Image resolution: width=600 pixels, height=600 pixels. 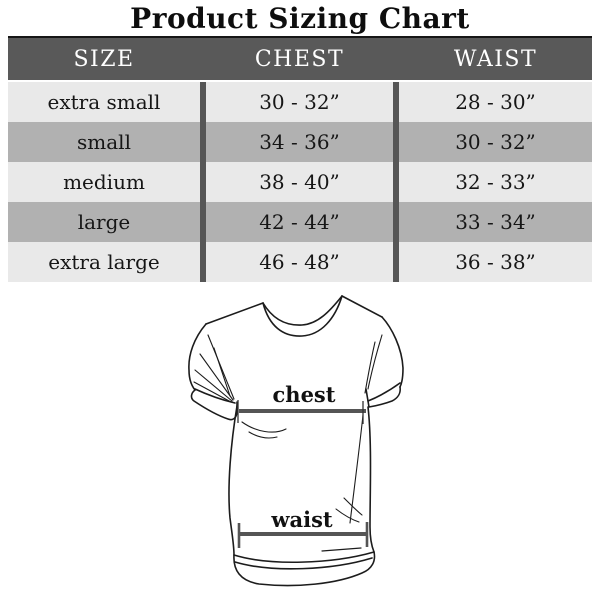 I want to click on table-row: medium 38 - 40” 32 - 33”, so click(x=300, y=182).